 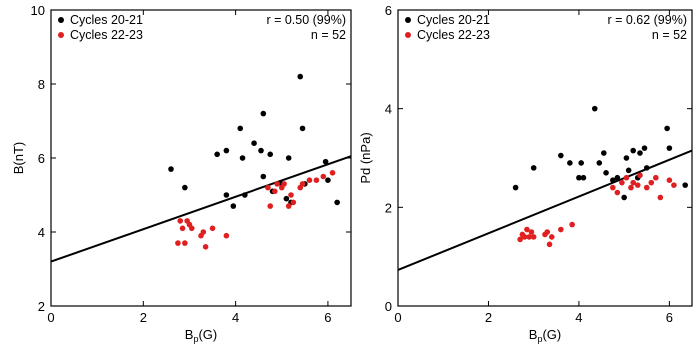 I want to click on x-tick-label: 2, so click(x=143, y=317).